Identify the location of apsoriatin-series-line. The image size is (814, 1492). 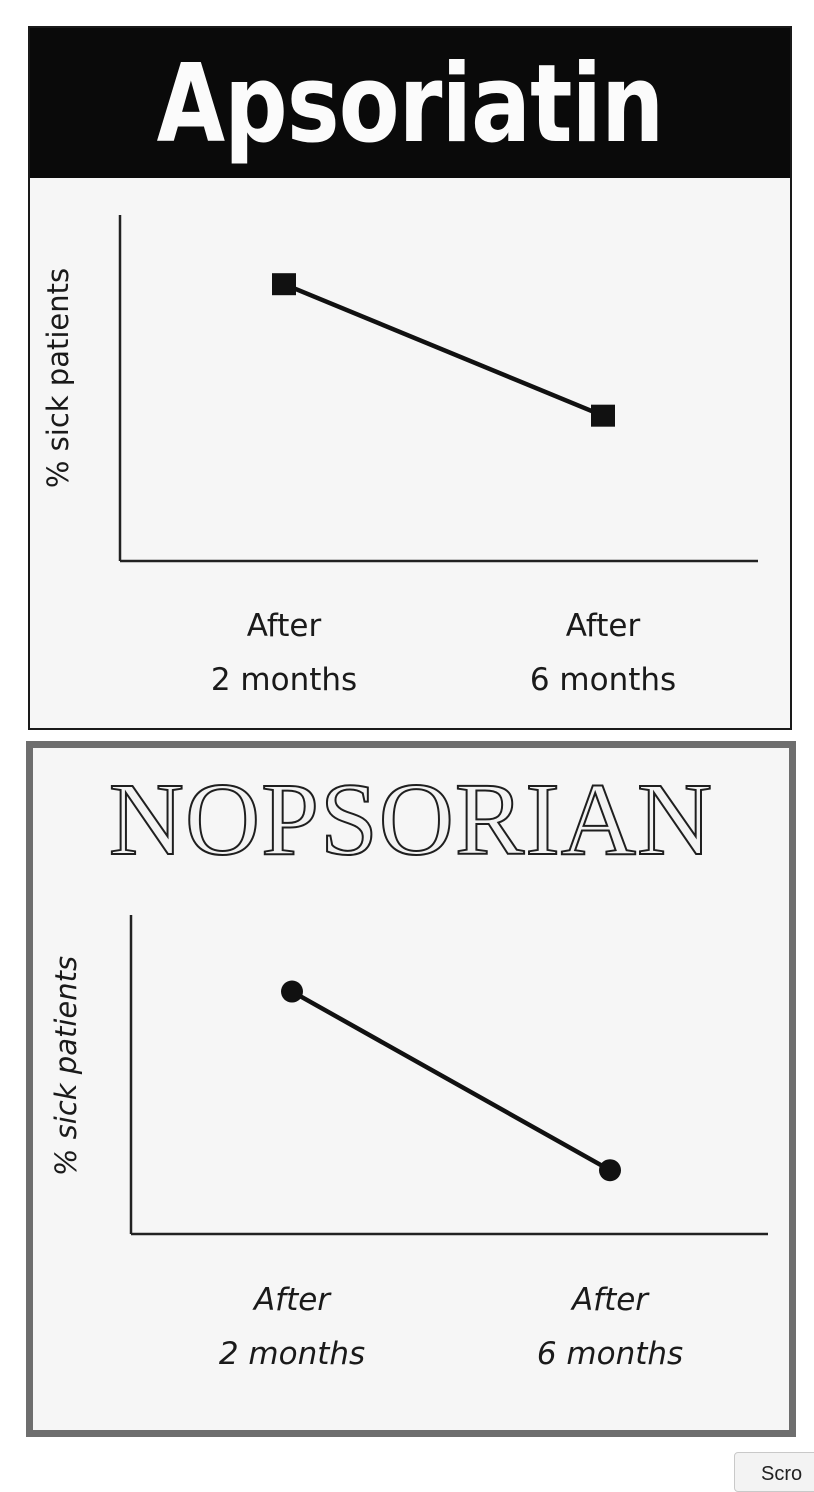
(443, 350).